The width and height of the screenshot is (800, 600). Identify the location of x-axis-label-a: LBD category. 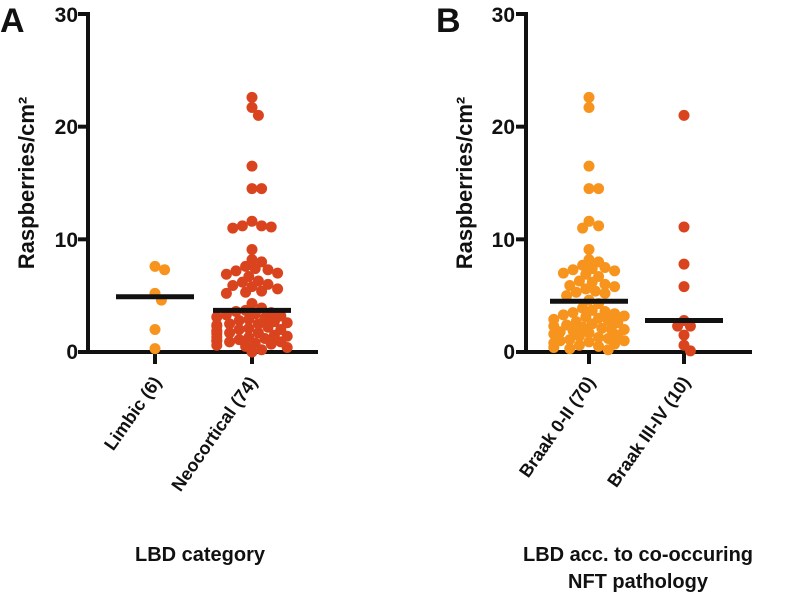
(200, 555).